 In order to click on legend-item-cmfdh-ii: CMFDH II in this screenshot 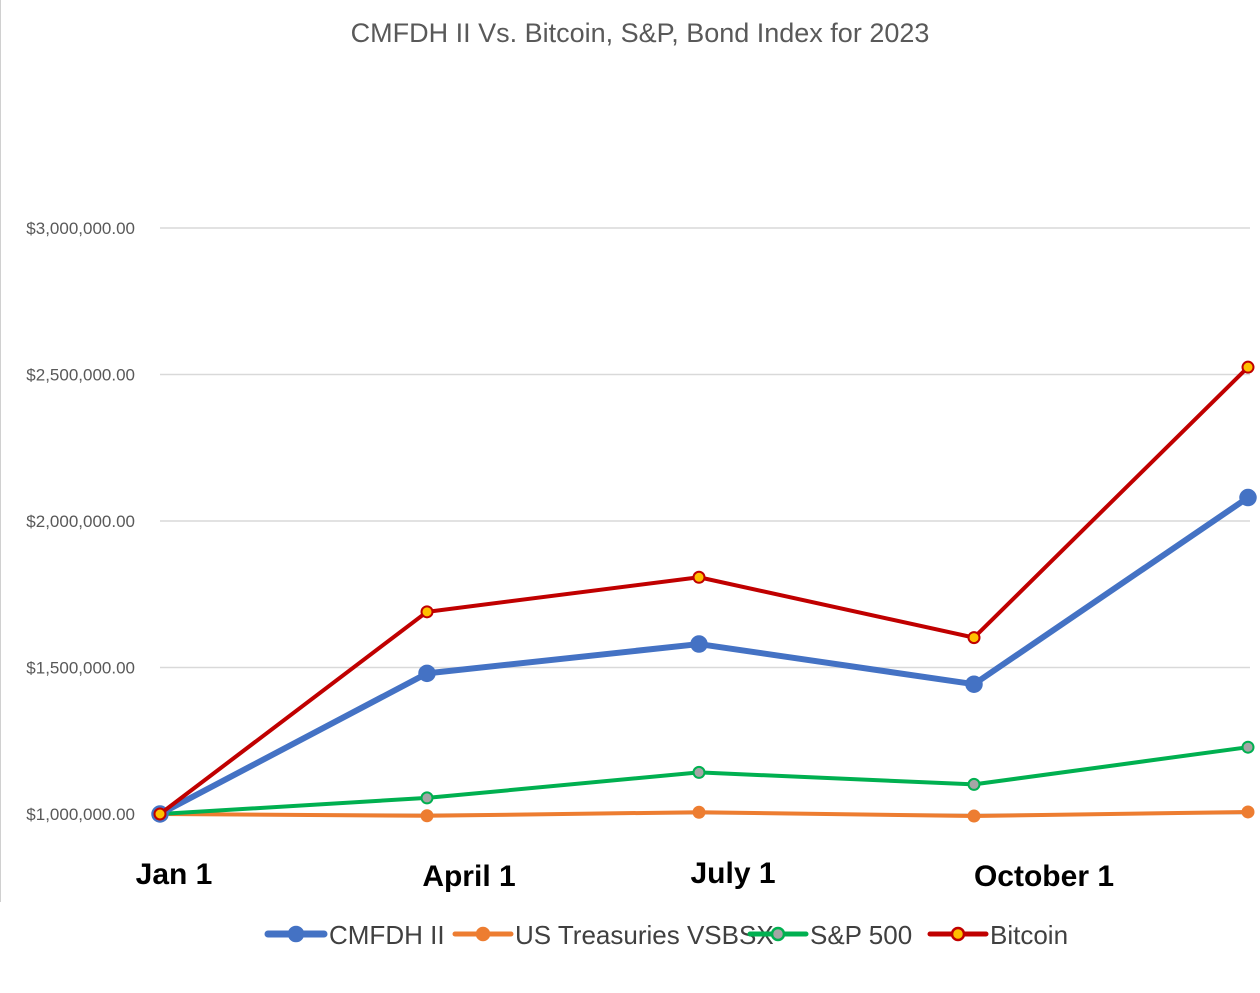, I will do `click(354, 935)`.